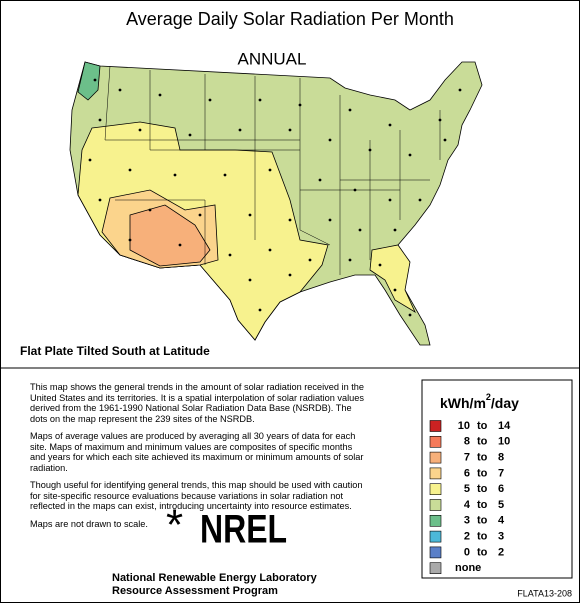 This screenshot has height=603, width=580. I want to click on legend-high: 6, so click(501, 489).